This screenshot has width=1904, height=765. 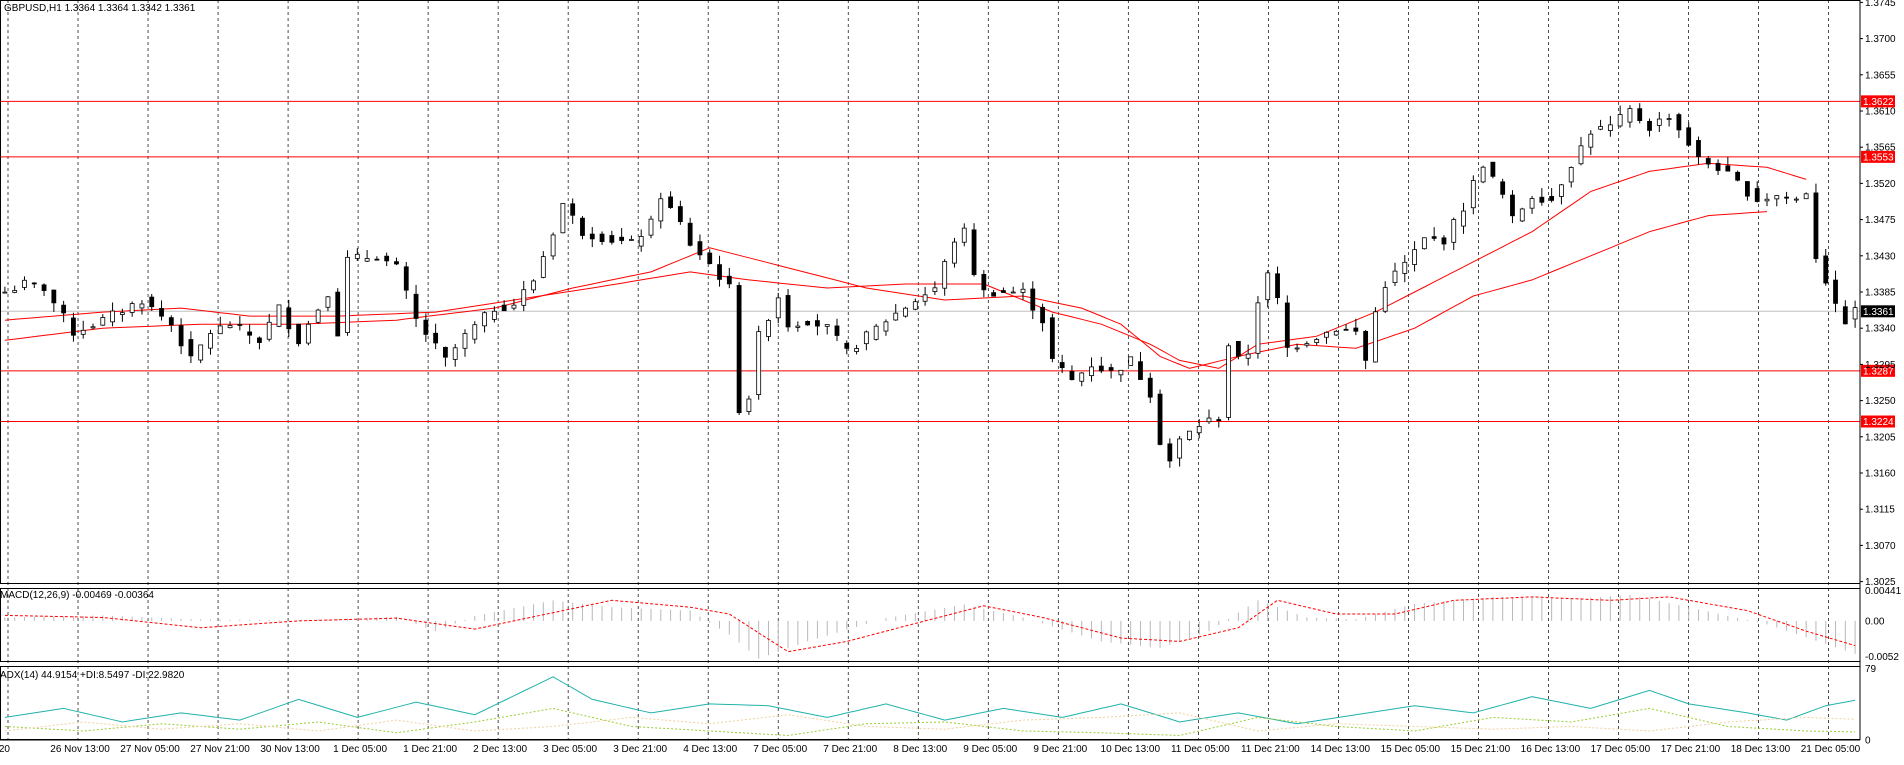 What do you see at coordinates (1880, 39) in the screenshot?
I see `y-tick-label: 1.3700` at bounding box center [1880, 39].